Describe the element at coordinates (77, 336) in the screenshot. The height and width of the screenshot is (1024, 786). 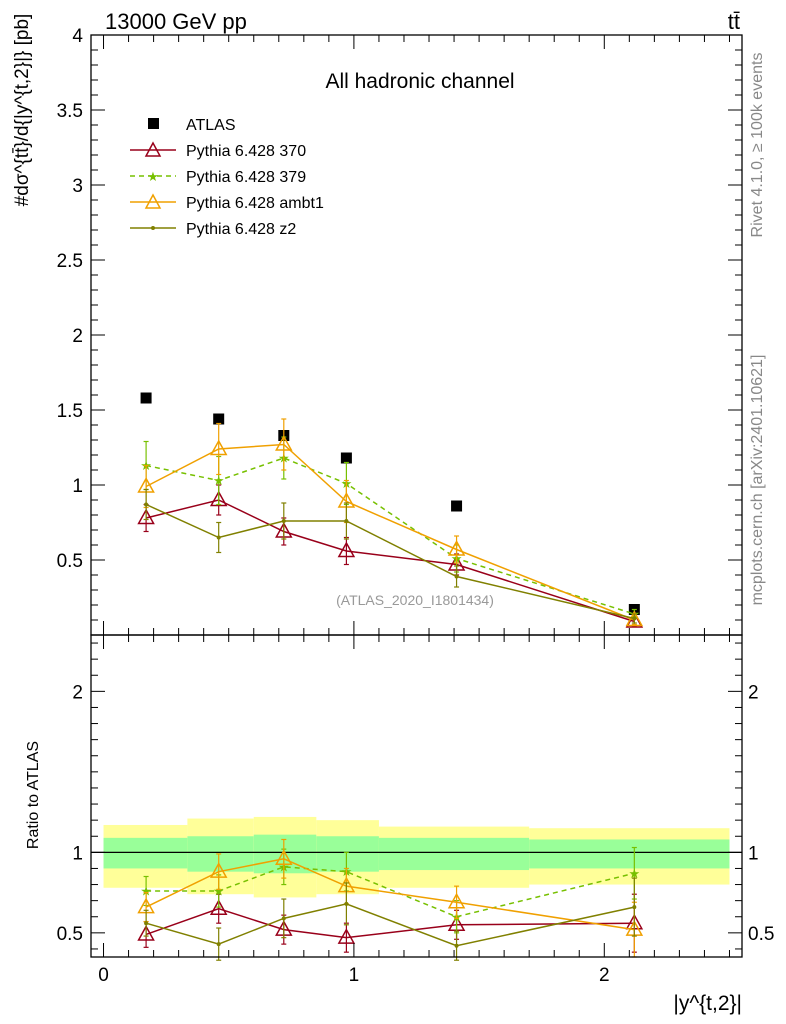
I see `main-y-tick-label: 2` at that location.